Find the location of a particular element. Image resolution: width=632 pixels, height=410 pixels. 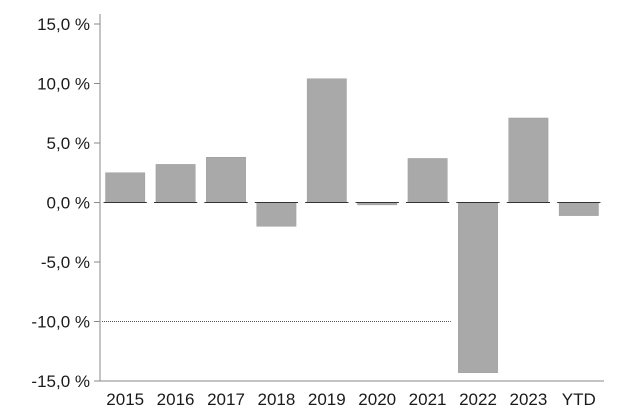

x-tick-label: 2021 is located at coordinates (428, 399).